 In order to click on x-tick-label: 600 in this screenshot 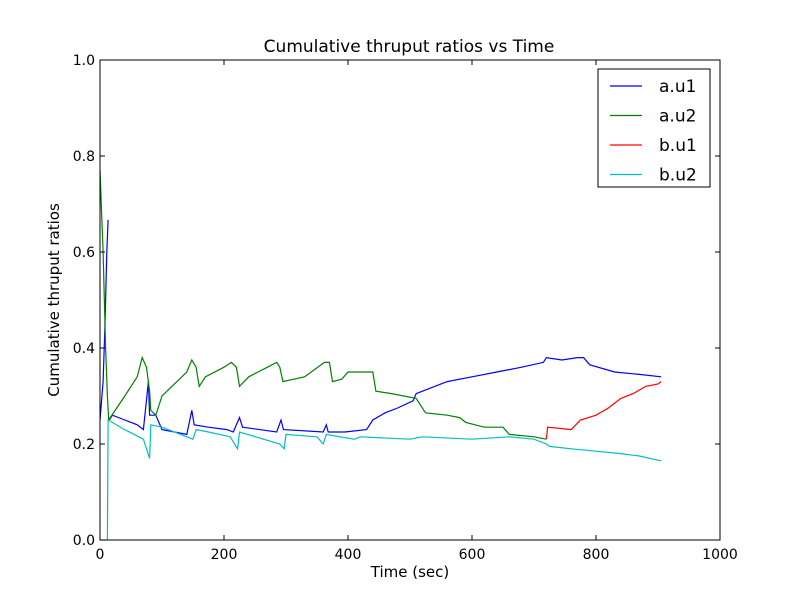, I will do `click(472, 555)`.